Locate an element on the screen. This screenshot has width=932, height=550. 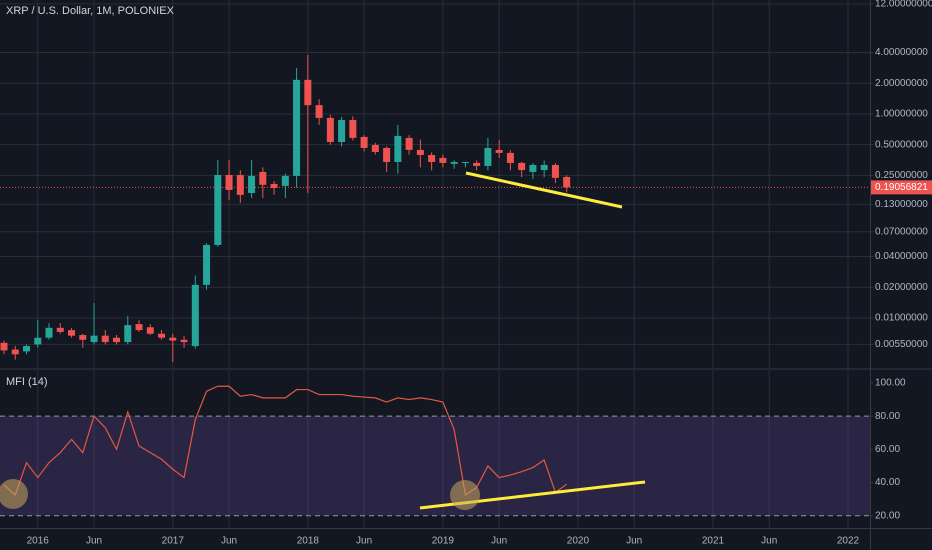
last-price-label: 0.19056821 is located at coordinates (901, 187).